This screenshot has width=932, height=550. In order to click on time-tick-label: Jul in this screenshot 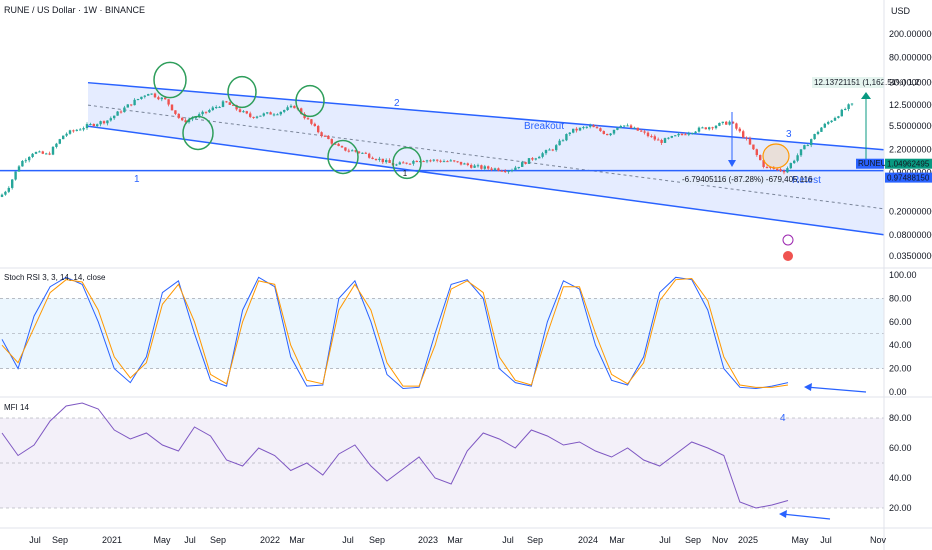, I will do `click(826, 540)`.